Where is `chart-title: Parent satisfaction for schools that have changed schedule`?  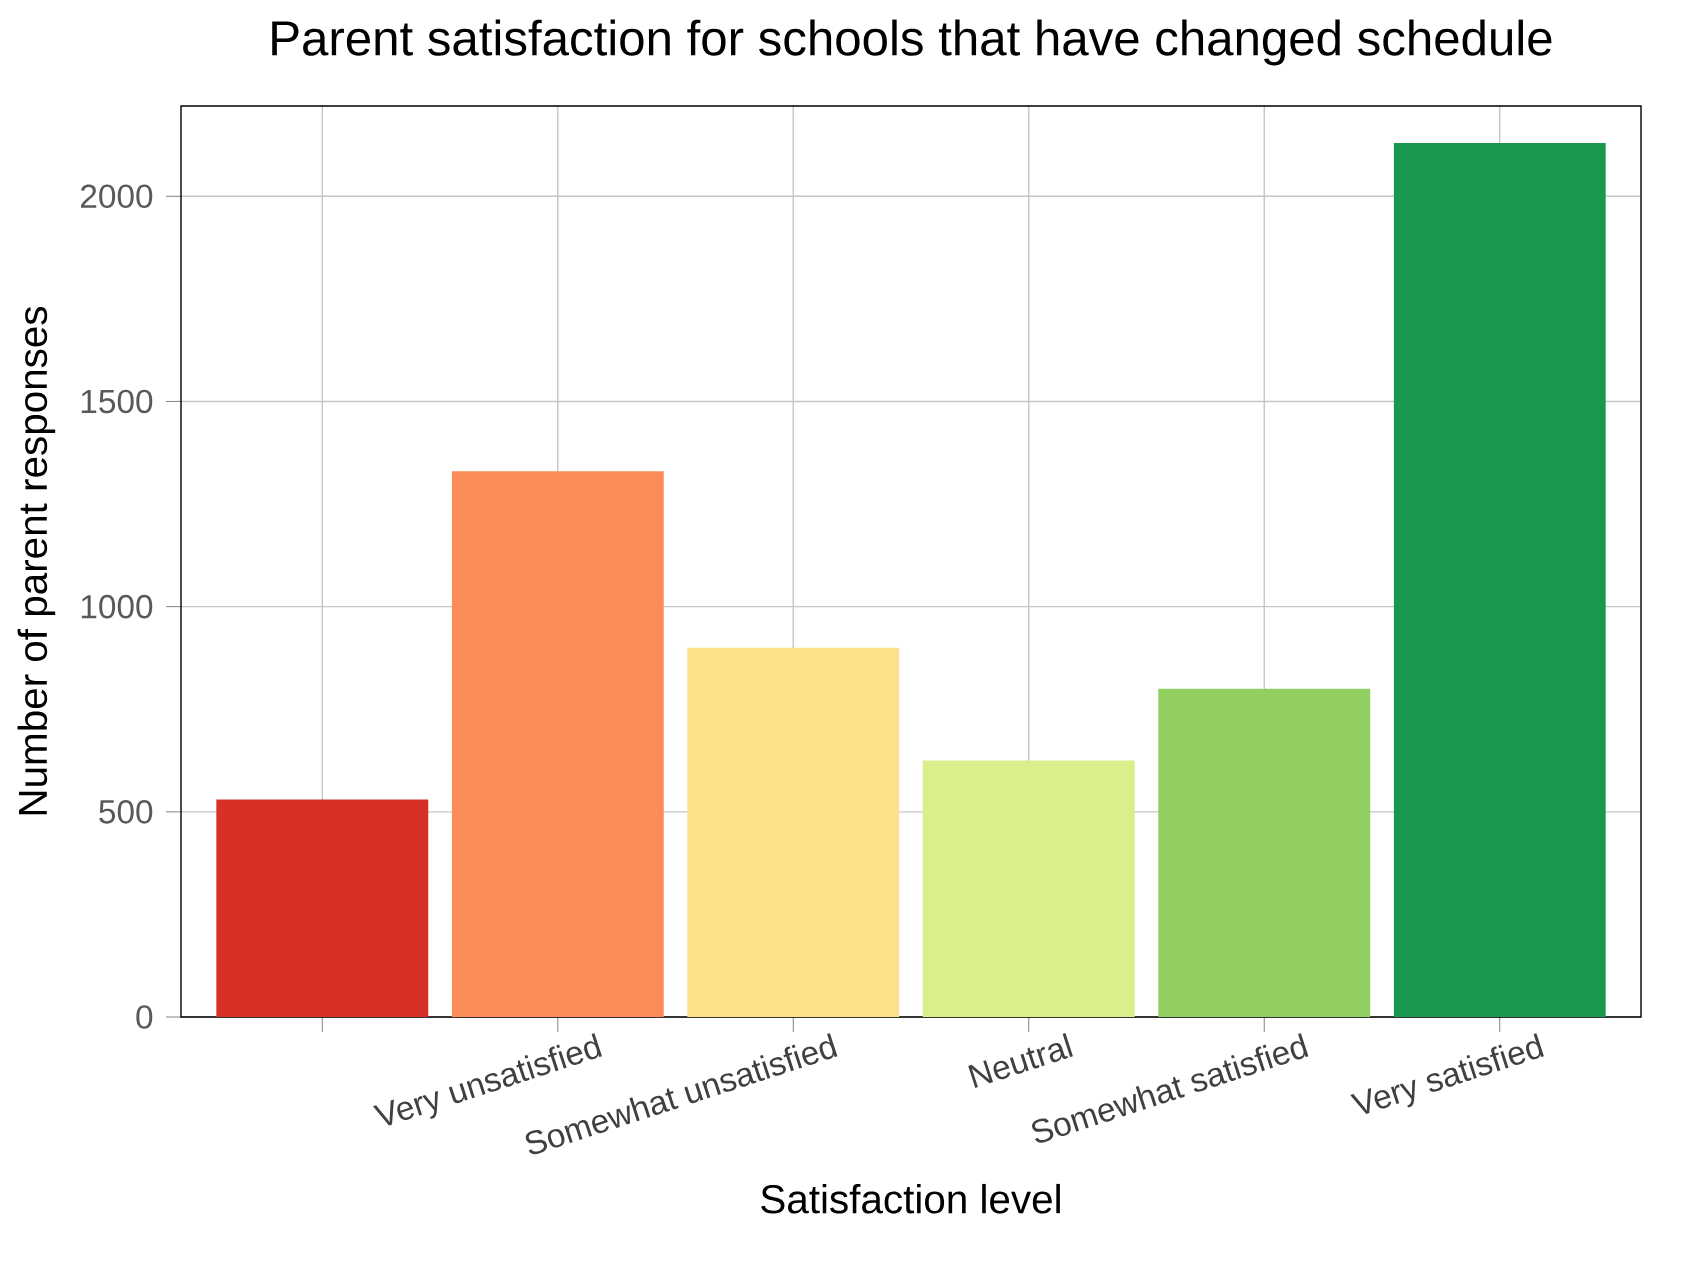 chart-title: Parent satisfaction for schools that have changed schedule is located at coordinates (912, 42).